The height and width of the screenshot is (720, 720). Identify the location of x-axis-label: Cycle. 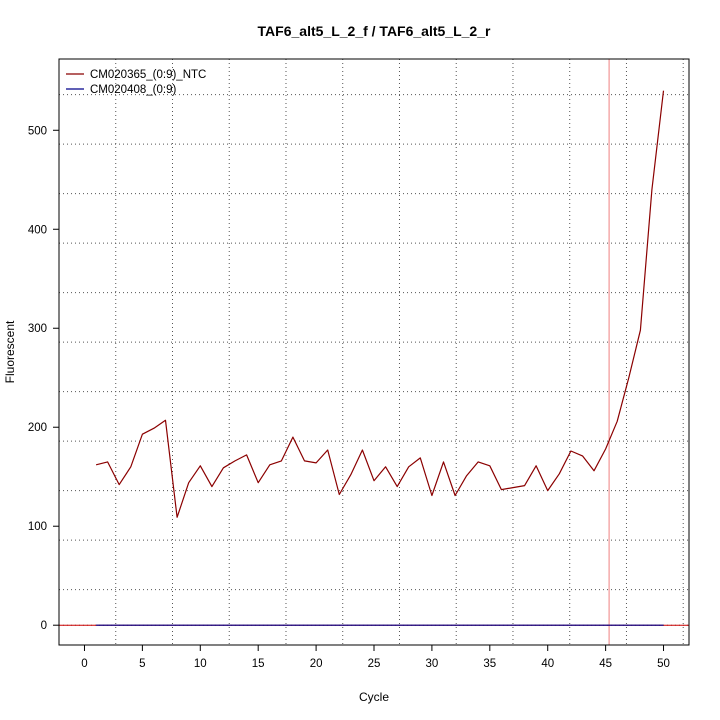
(374, 697).